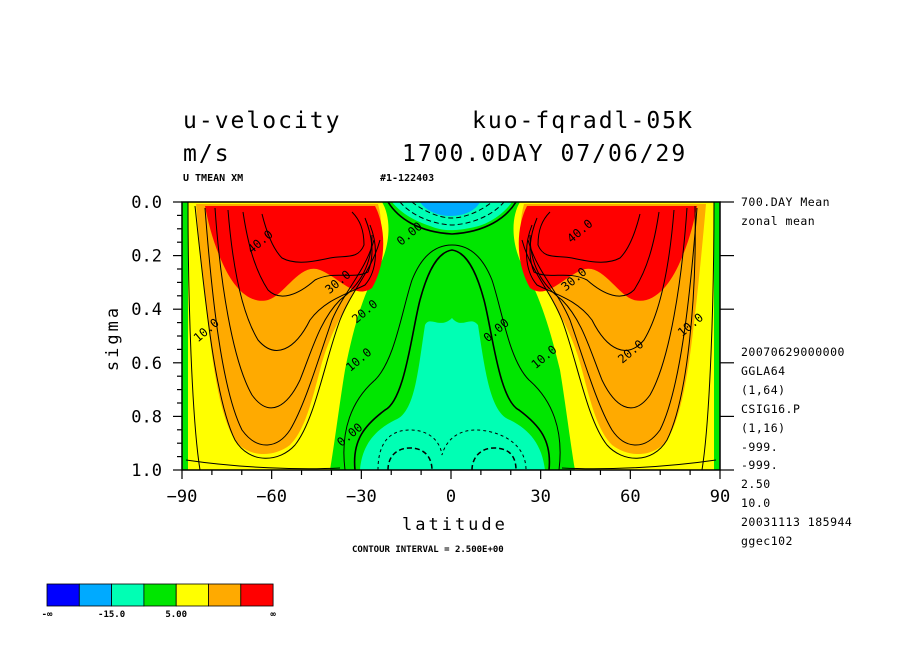 The width and height of the screenshot is (904, 654). Describe the element at coordinates (146, 471) in the screenshot. I see `y-tick-label: 1.0` at that location.